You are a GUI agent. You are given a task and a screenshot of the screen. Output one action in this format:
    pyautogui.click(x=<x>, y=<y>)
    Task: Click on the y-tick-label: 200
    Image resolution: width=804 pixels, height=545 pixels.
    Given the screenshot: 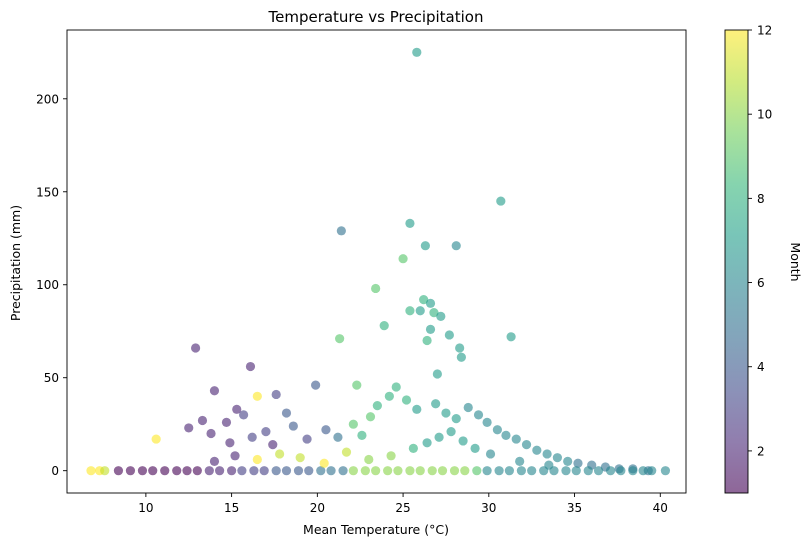 What is the action you would take?
    pyautogui.click(x=47, y=99)
    